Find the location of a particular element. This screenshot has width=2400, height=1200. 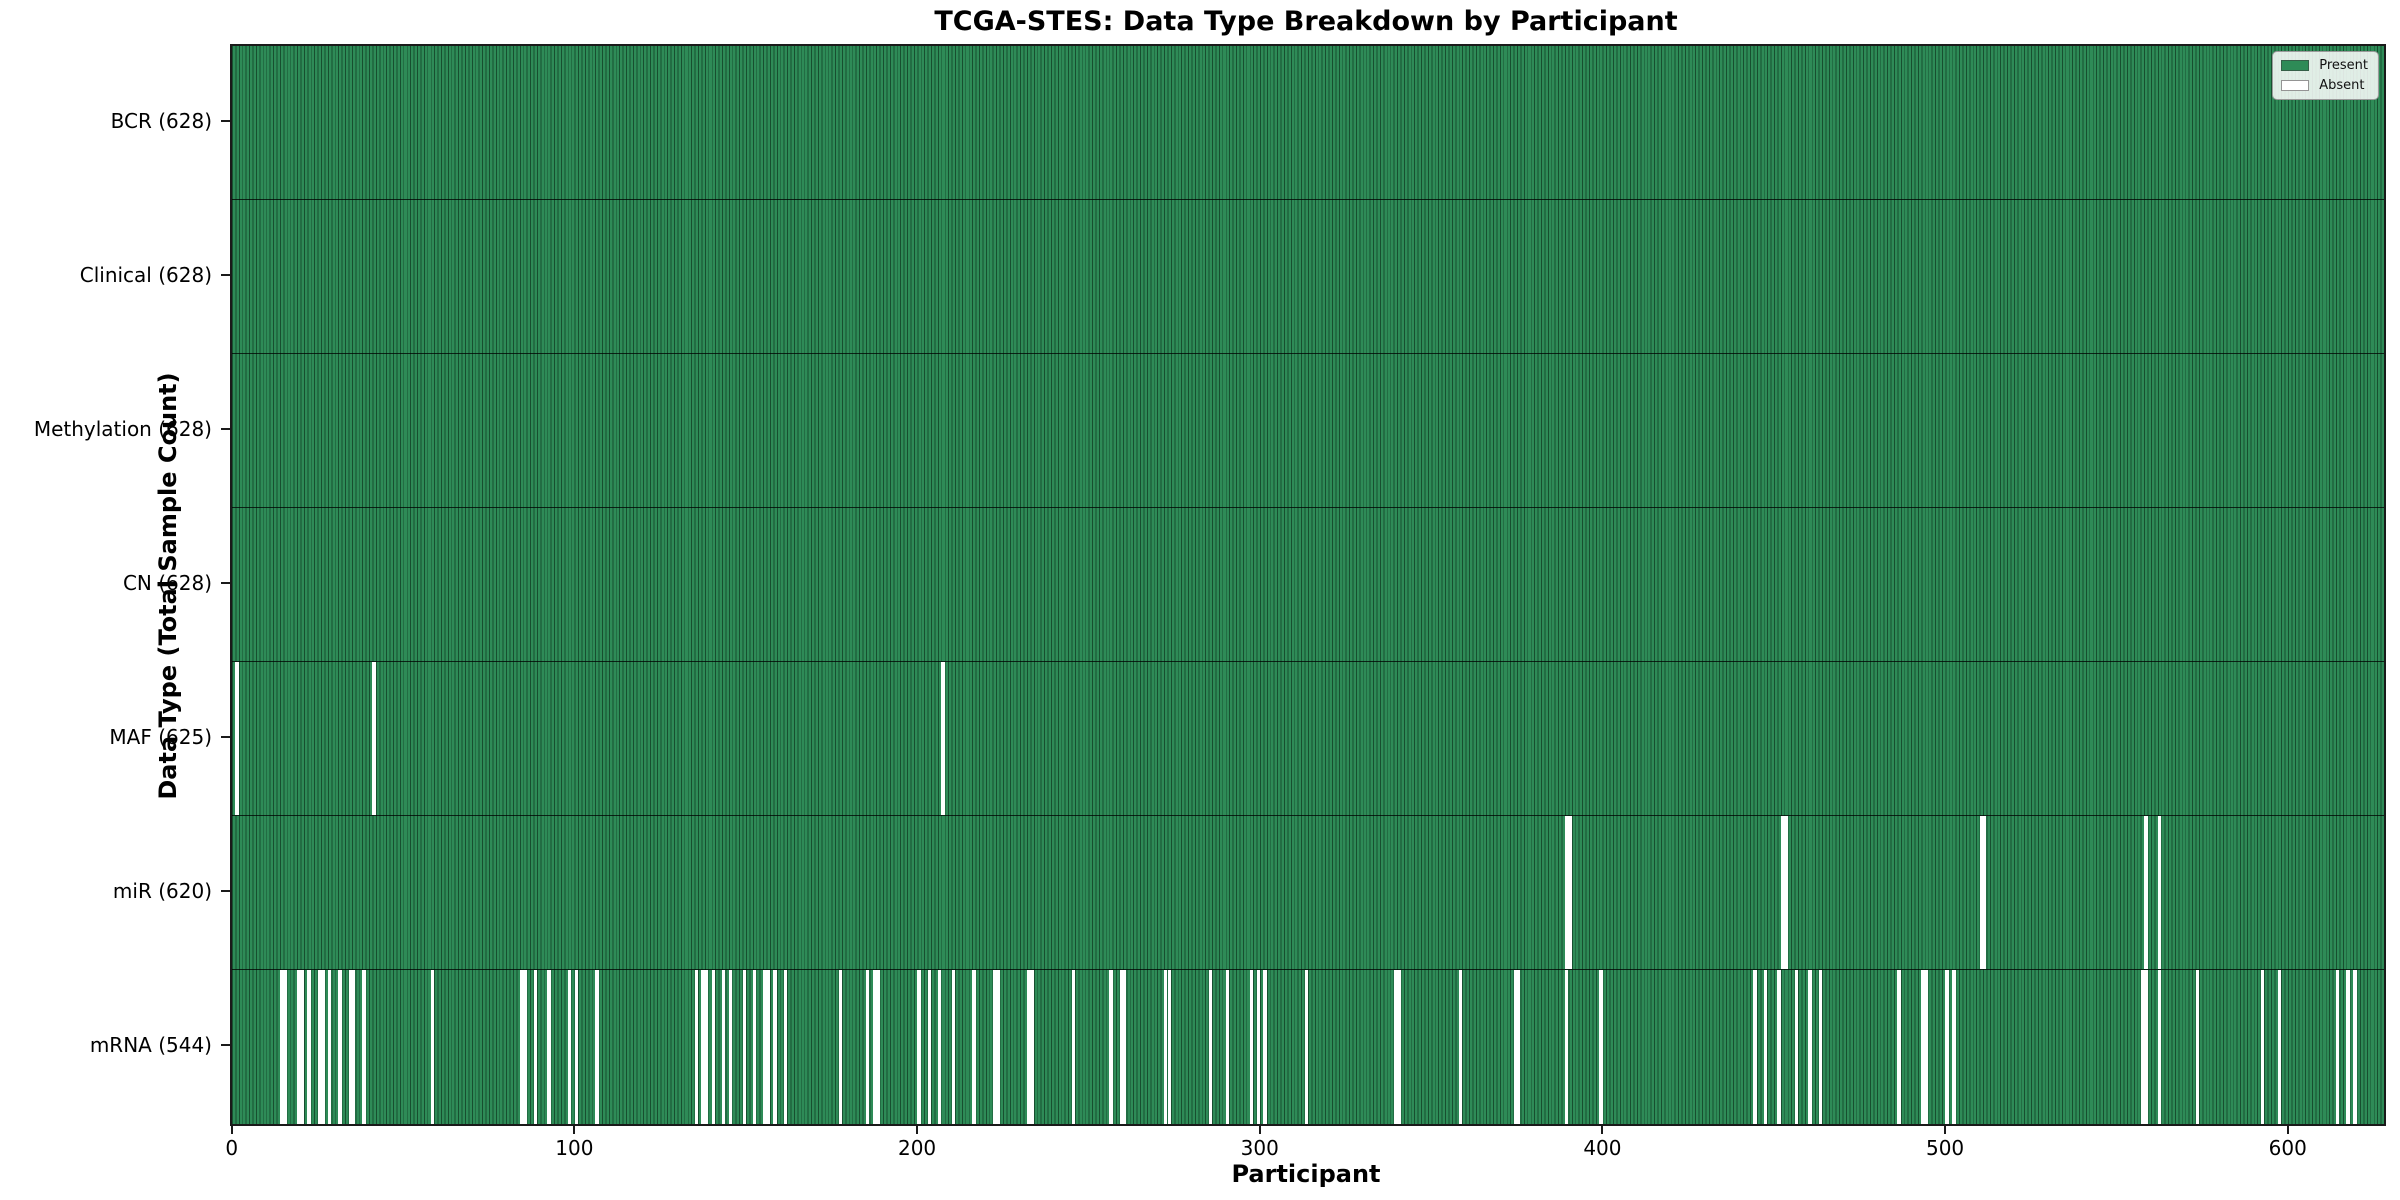

x-tick-label: 400 is located at coordinates (1602, 1148).